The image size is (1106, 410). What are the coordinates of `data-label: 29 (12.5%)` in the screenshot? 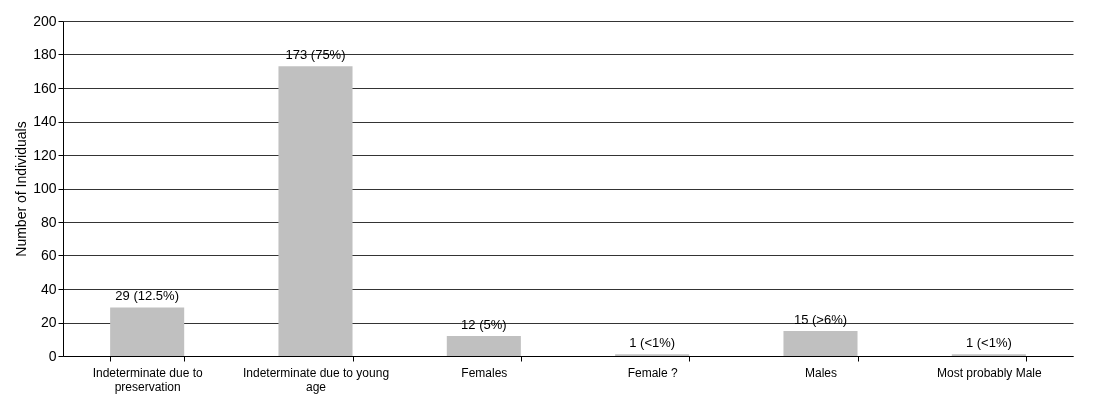 It's located at (147, 296).